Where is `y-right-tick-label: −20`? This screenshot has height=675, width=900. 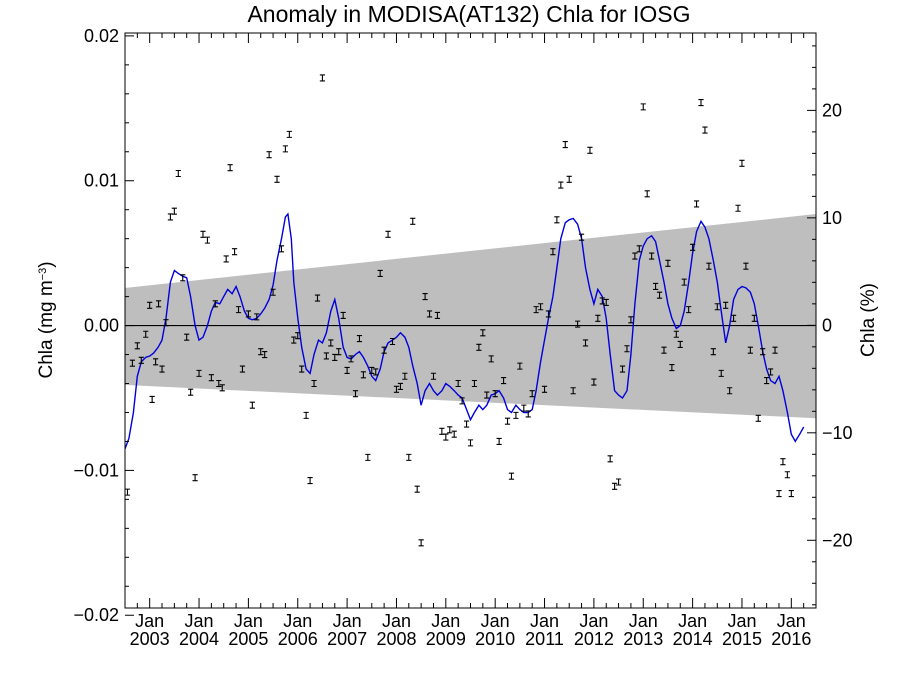
y-right-tick-label: −20 is located at coordinates (837, 540).